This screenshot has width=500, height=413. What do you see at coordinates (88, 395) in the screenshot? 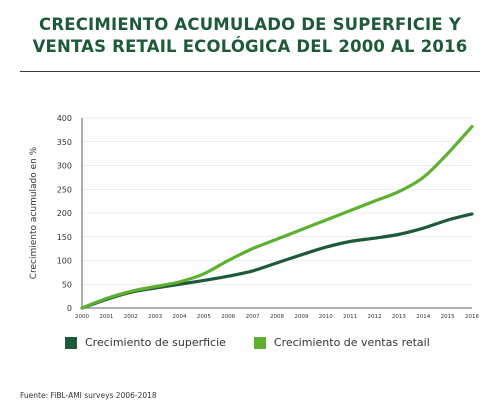
I see `source-note: Fuente: FiBL-AMI surveys 2006-2018` at bounding box center [88, 395].